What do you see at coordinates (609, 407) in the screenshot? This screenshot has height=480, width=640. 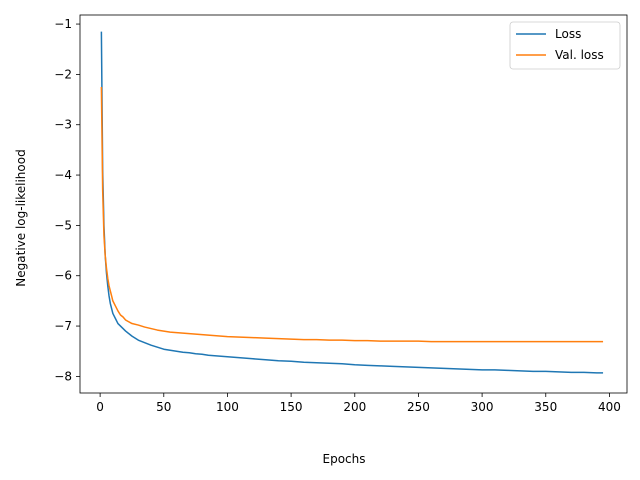 I see `x-tick-label: 400` at bounding box center [609, 407].